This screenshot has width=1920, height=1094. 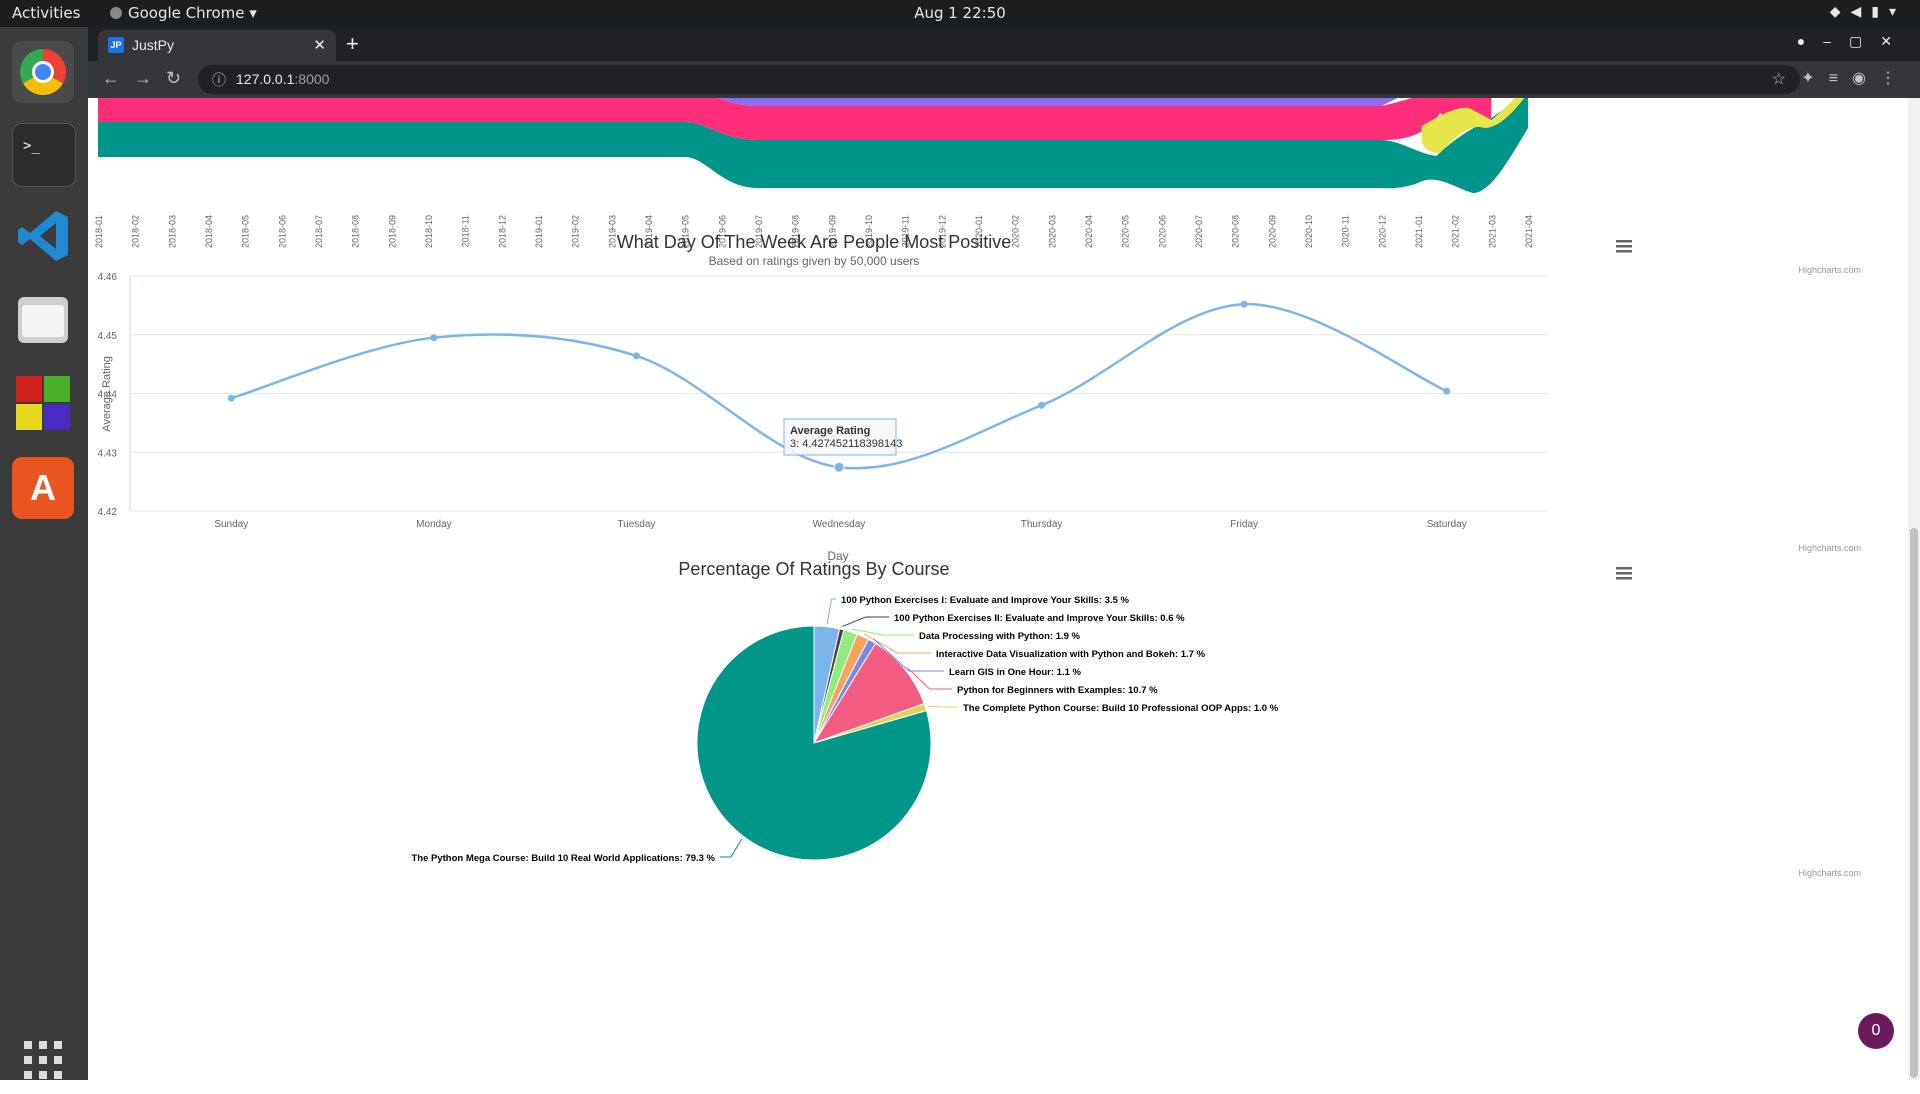 What do you see at coordinates (796, 231) in the screenshot?
I see `stream-x-tick-label: 2019-08` at bounding box center [796, 231].